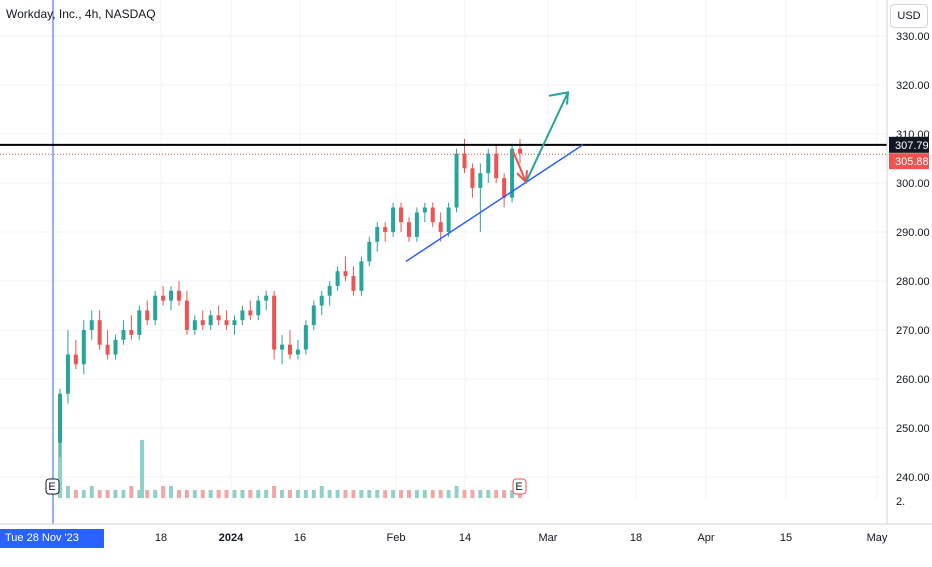  I want to click on volume-bars, so click(290, 467).